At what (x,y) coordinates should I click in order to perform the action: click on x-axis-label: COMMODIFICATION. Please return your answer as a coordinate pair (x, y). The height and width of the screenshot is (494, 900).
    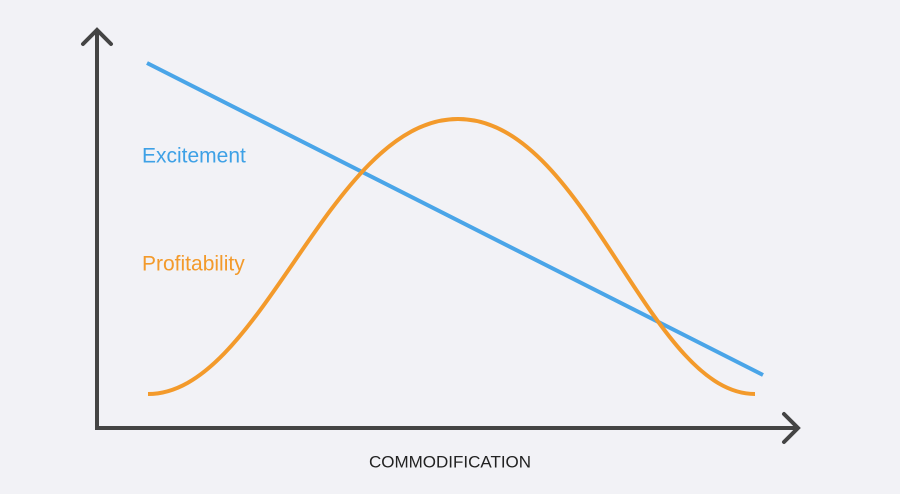
    Looking at the image, I should click on (450, 461).